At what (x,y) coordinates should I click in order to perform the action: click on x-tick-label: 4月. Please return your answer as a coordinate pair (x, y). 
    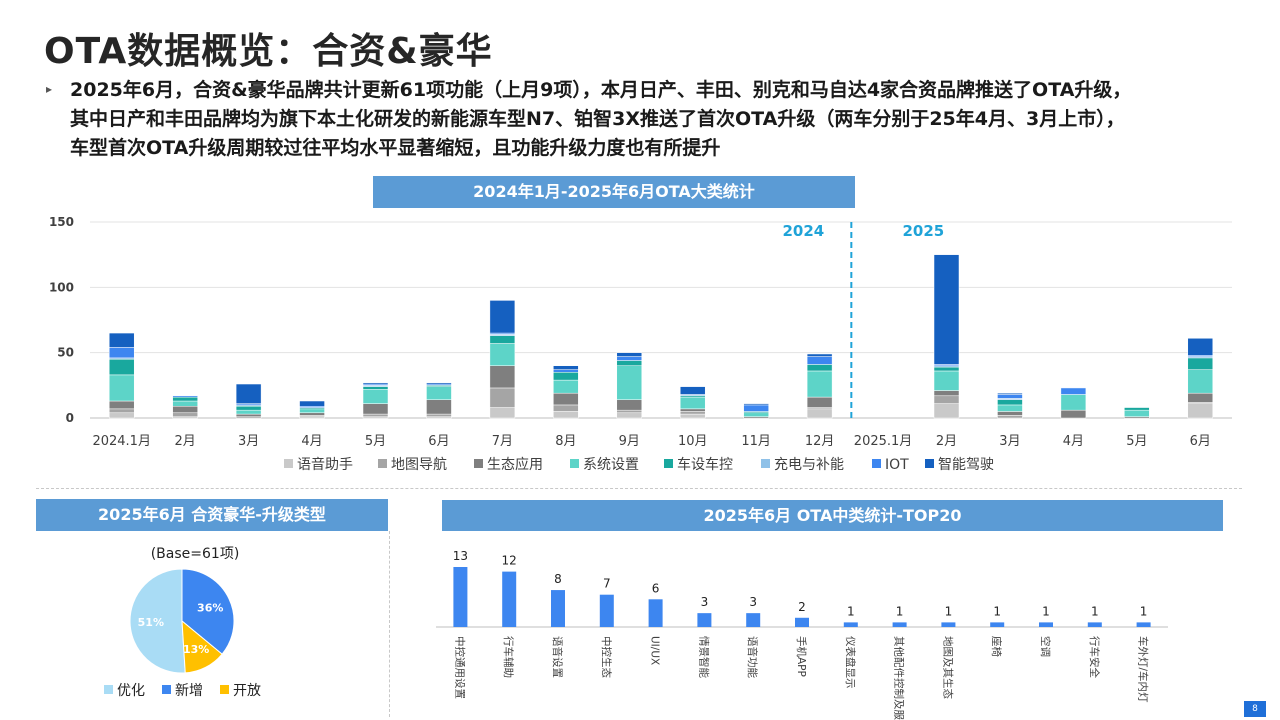
    Looking at the image, I should click on (1073, 441).